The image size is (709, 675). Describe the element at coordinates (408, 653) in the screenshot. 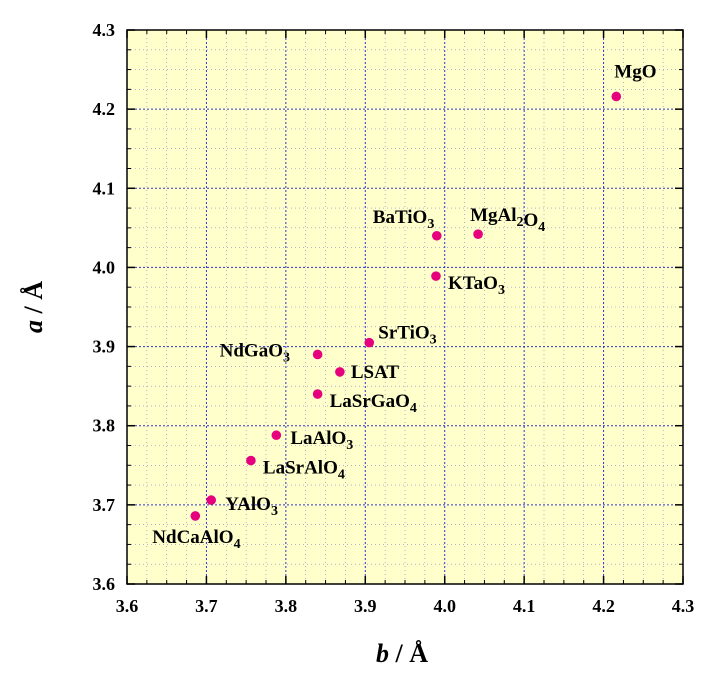

I see `x-axis-unit: / Å` at that location.